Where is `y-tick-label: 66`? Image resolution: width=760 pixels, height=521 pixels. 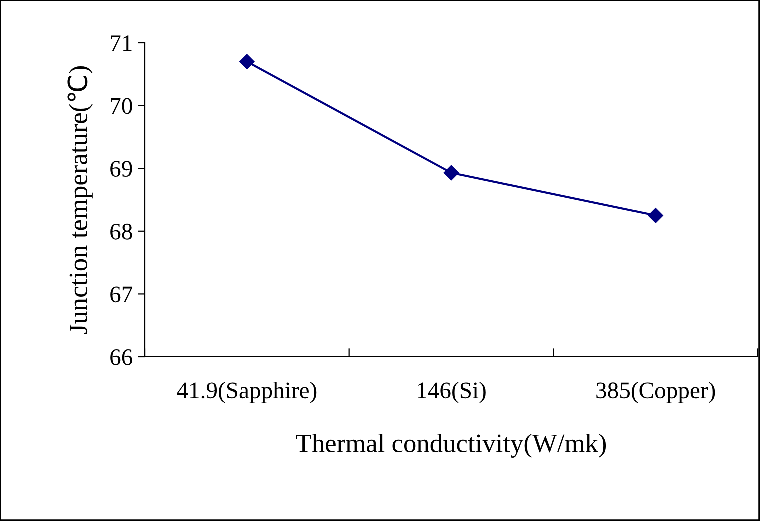
y-tick-label: 66 is located at coordinates (121, 358).